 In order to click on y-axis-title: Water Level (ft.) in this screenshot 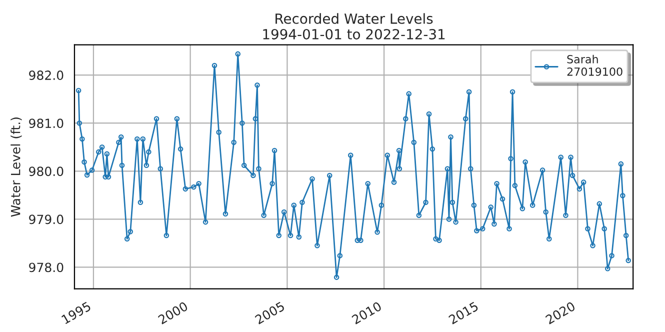, I will do `click(16, 167)`.